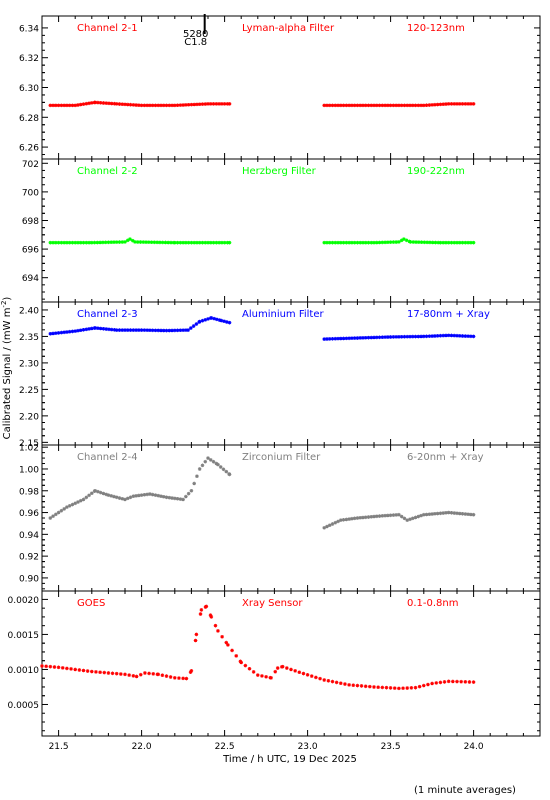 The height and width of the screenshot is (800, 550). I want to click on y-tick-label: 6.32, so click(29, 59).